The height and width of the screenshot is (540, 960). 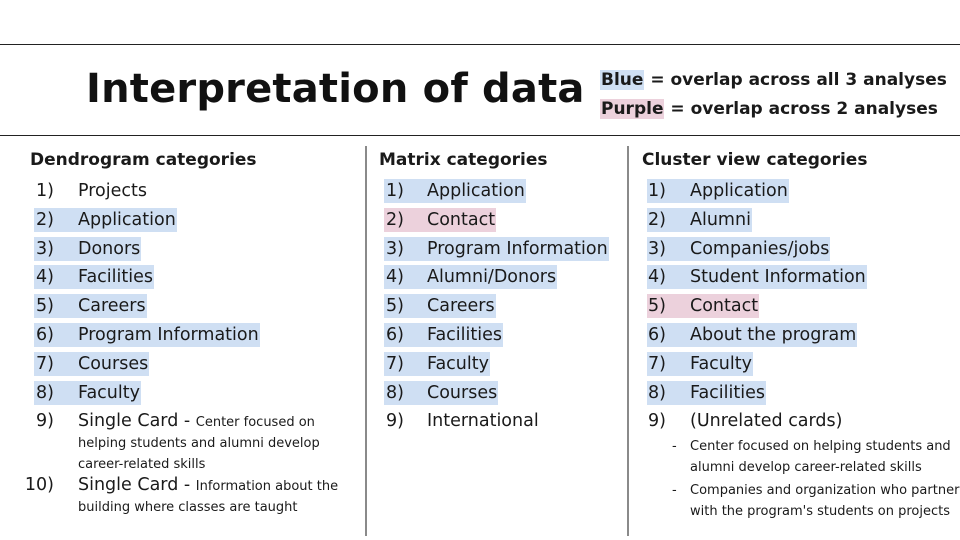 I want to click on cluster-heading: Cluster view categories, so click(x=755, y=160).